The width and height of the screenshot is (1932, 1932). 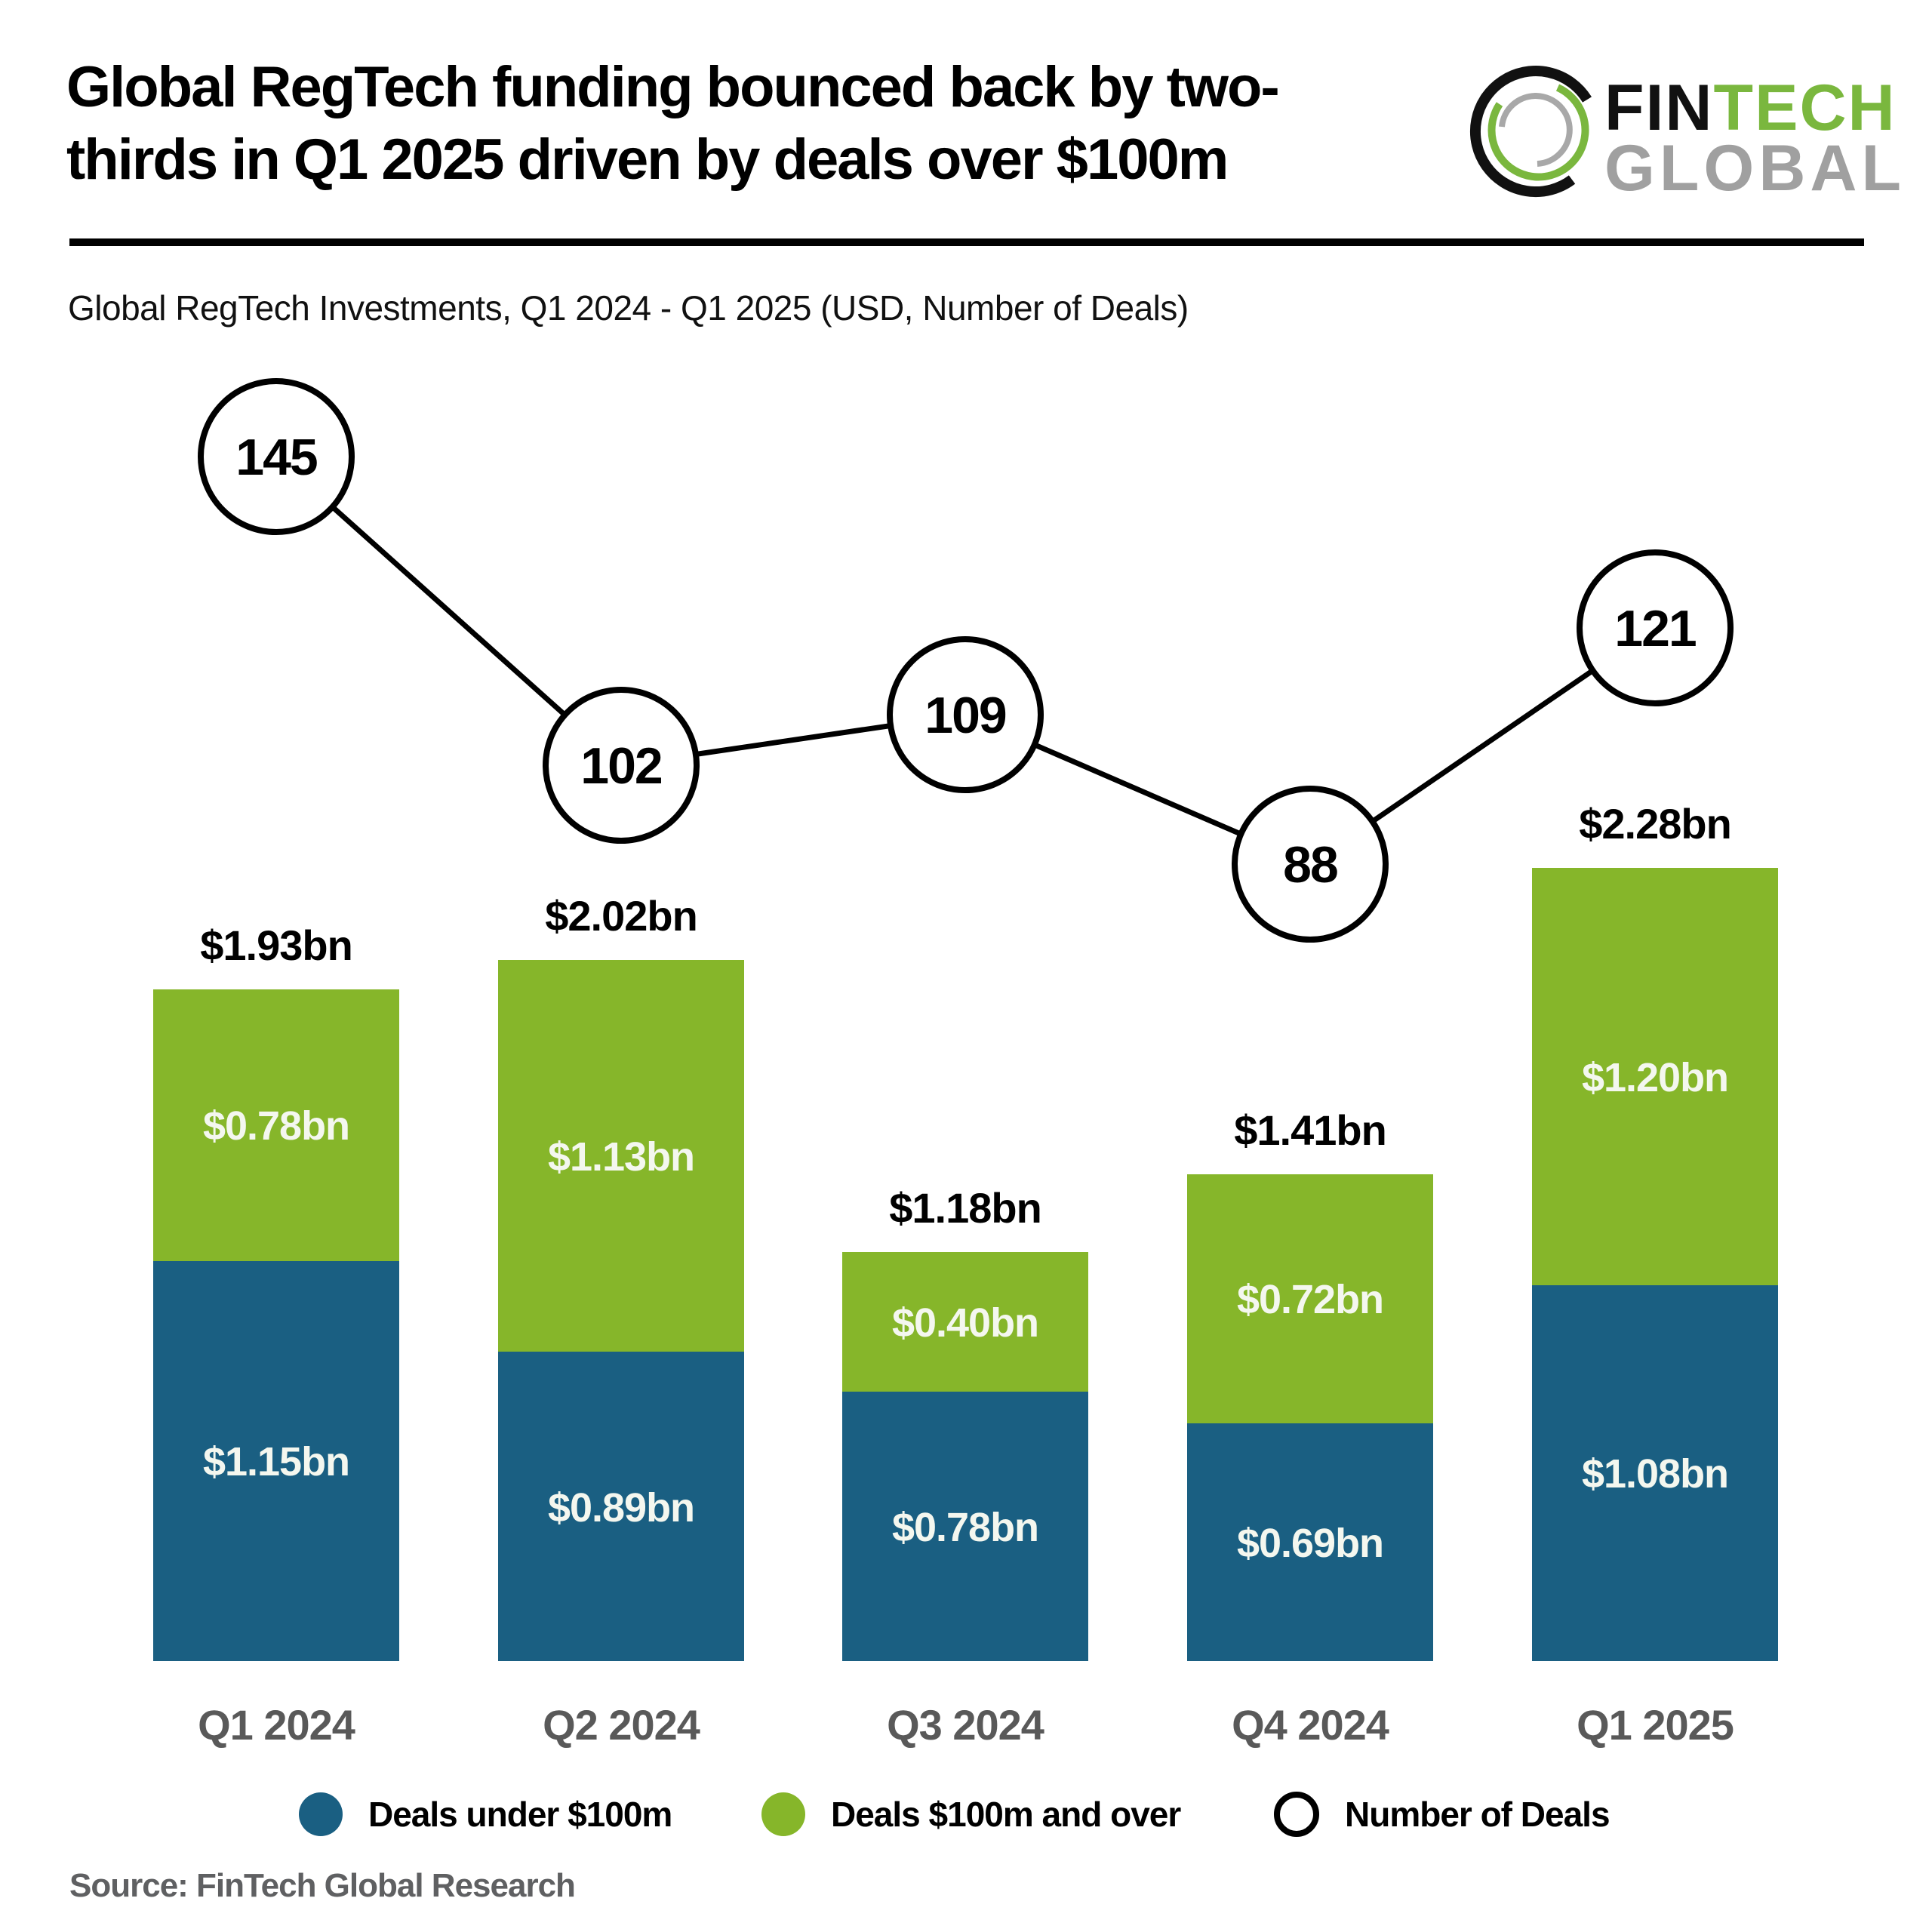 I want to click on legend-item-over-100m: Deals $100m and over, so click(x=971, y=1814).